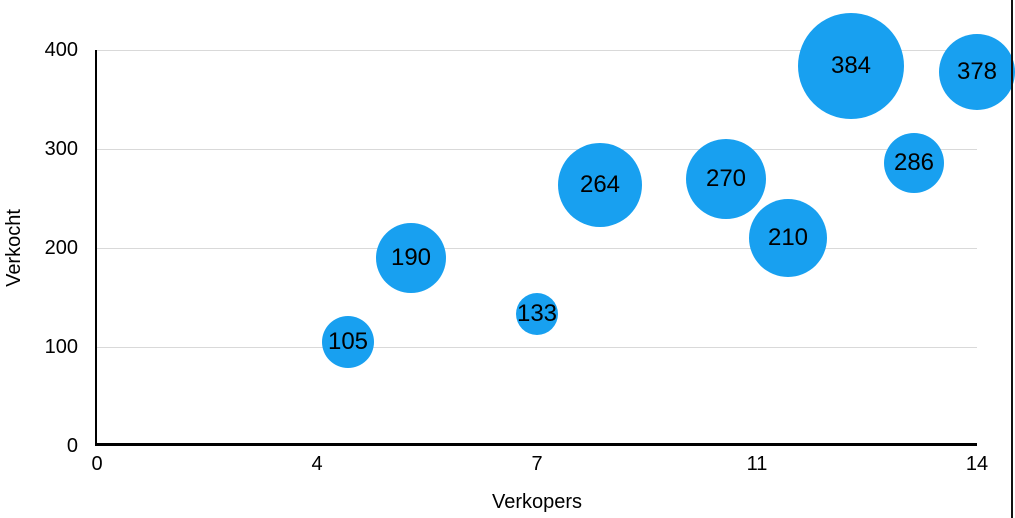 The width and height of the screenshot is (1015, 518). Describe the element at coordinates (537, 502) in the screenshot. I see `x-axis-title: Verkopers` at that location.